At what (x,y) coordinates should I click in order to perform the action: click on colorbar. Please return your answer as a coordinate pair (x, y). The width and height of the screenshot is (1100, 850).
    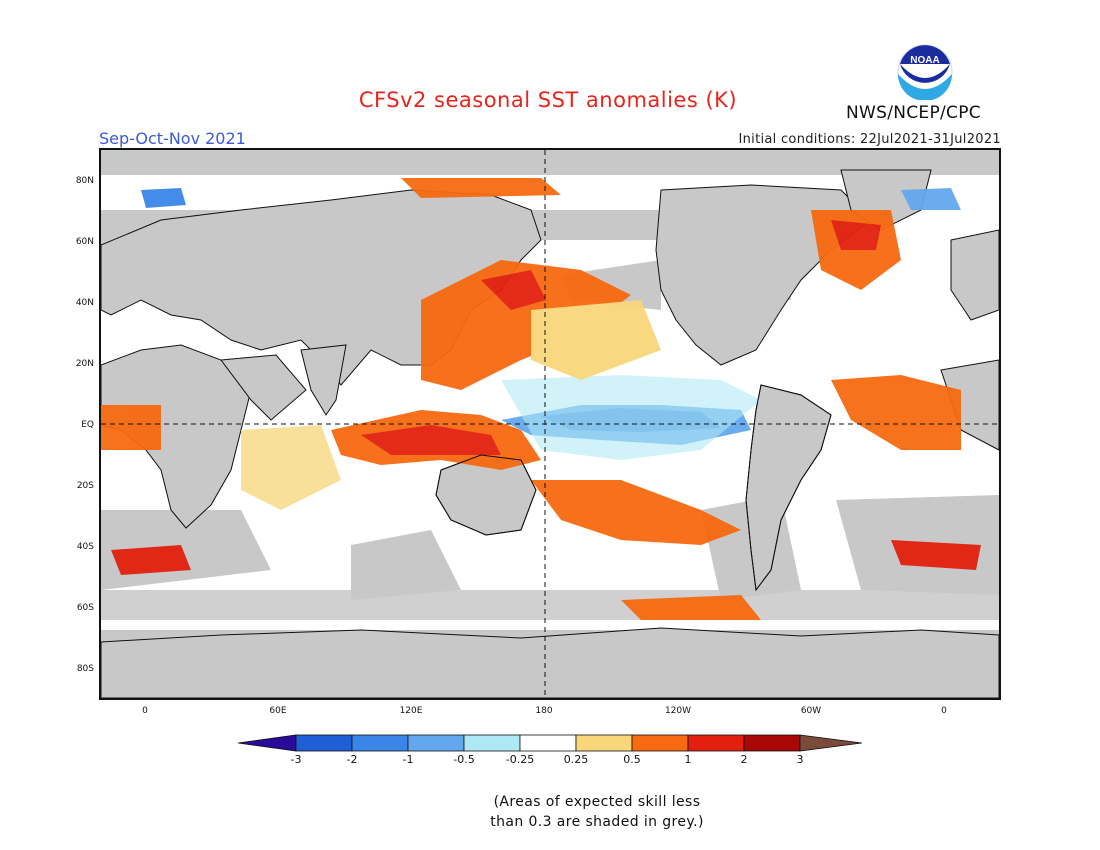
    Looking at the image, I should click on (550, 743).